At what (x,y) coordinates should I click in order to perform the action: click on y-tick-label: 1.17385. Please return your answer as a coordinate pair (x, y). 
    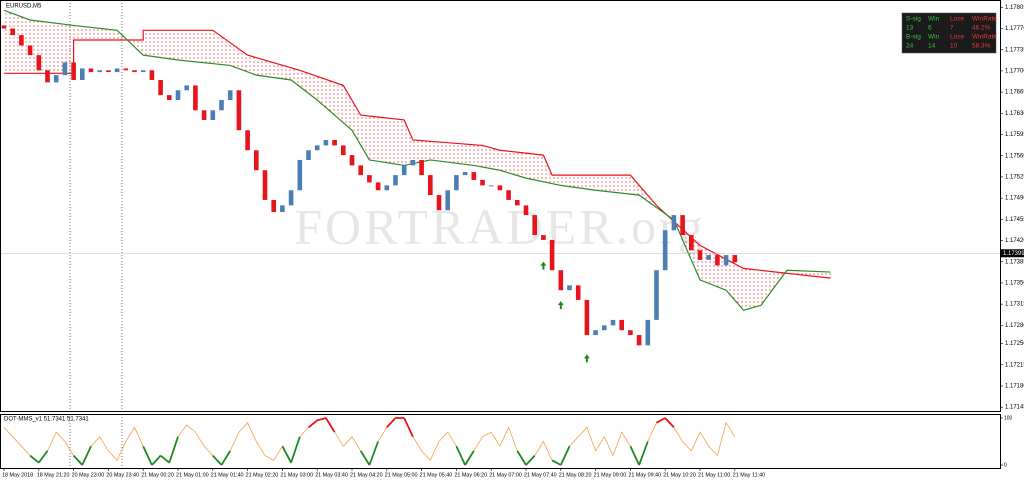
    Looking at the image, I should click on (1014, 262).